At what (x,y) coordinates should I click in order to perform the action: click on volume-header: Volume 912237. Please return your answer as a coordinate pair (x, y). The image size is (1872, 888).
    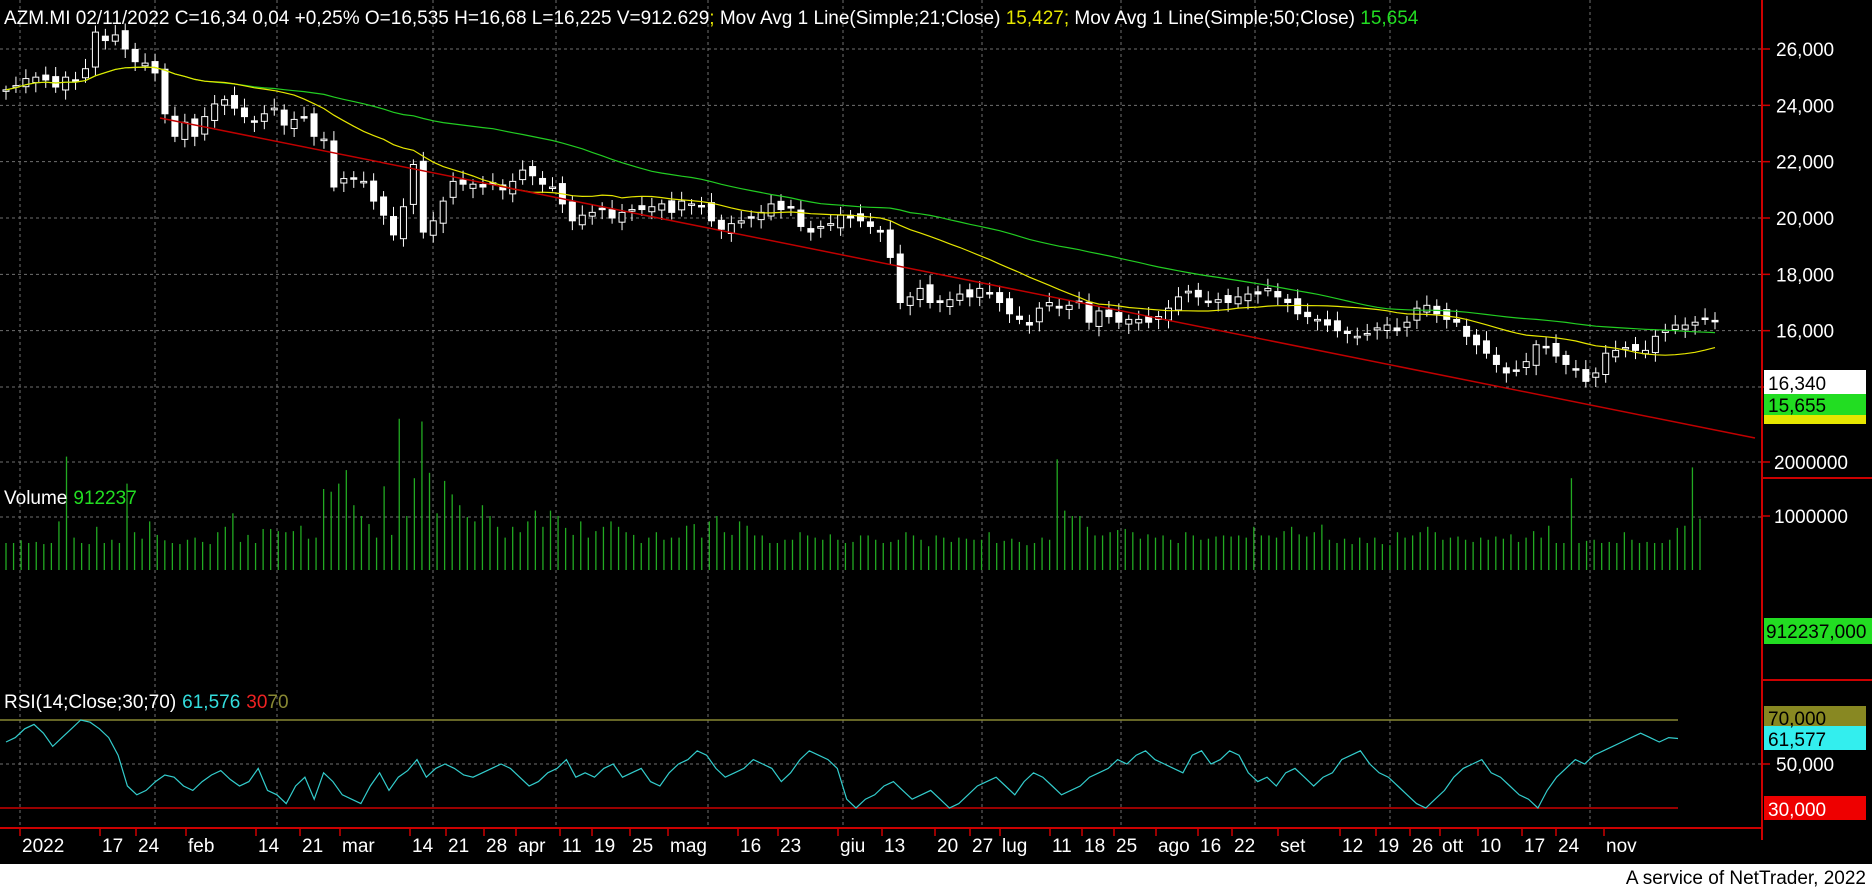
    Looking at the image, I should click on (70, 498).